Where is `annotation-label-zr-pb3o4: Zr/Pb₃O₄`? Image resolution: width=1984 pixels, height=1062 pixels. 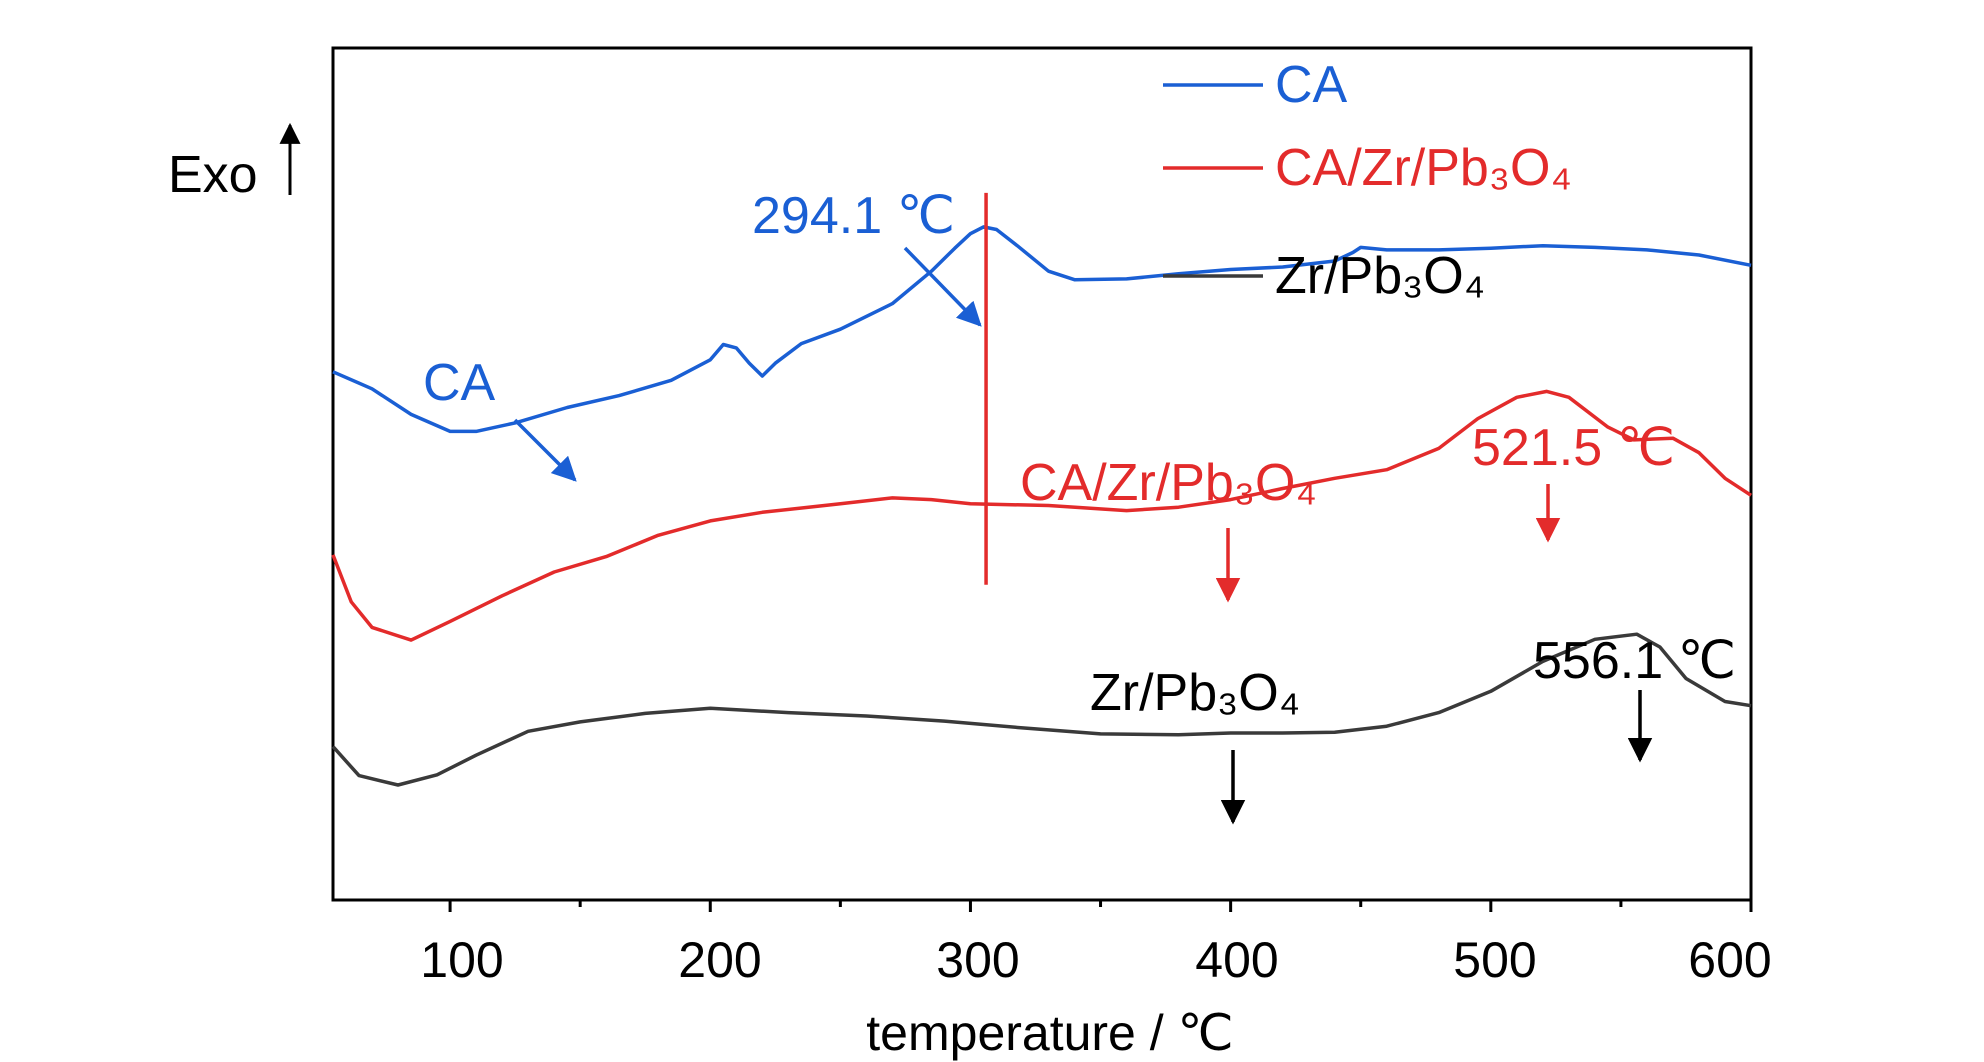
annotation-label-zr-pb3o4: Zr/Pb₃O₄ is located at coordinates (1195, 693).